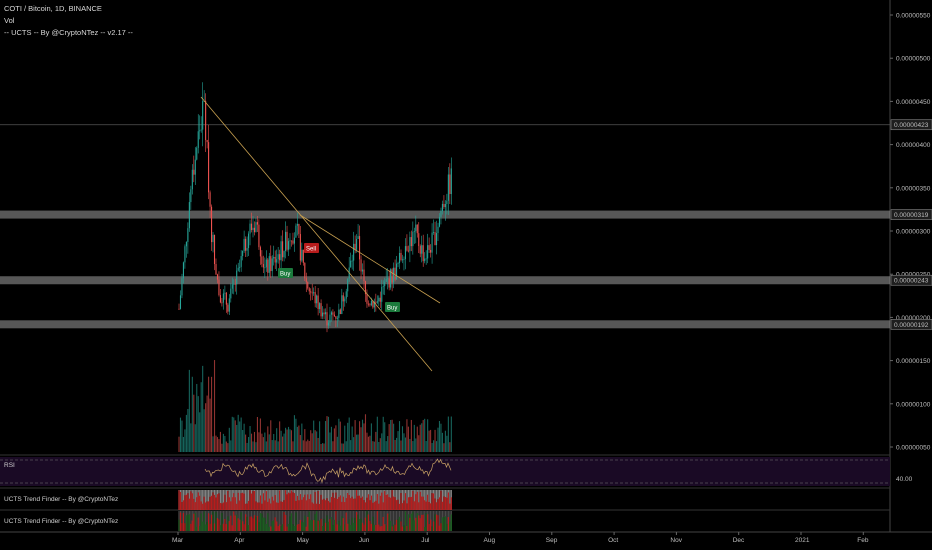 The height and width of the screenshot is (550, 932). Describe the element at coordinates (445, 214) in the screenshot. I see `support-zone` at that location.